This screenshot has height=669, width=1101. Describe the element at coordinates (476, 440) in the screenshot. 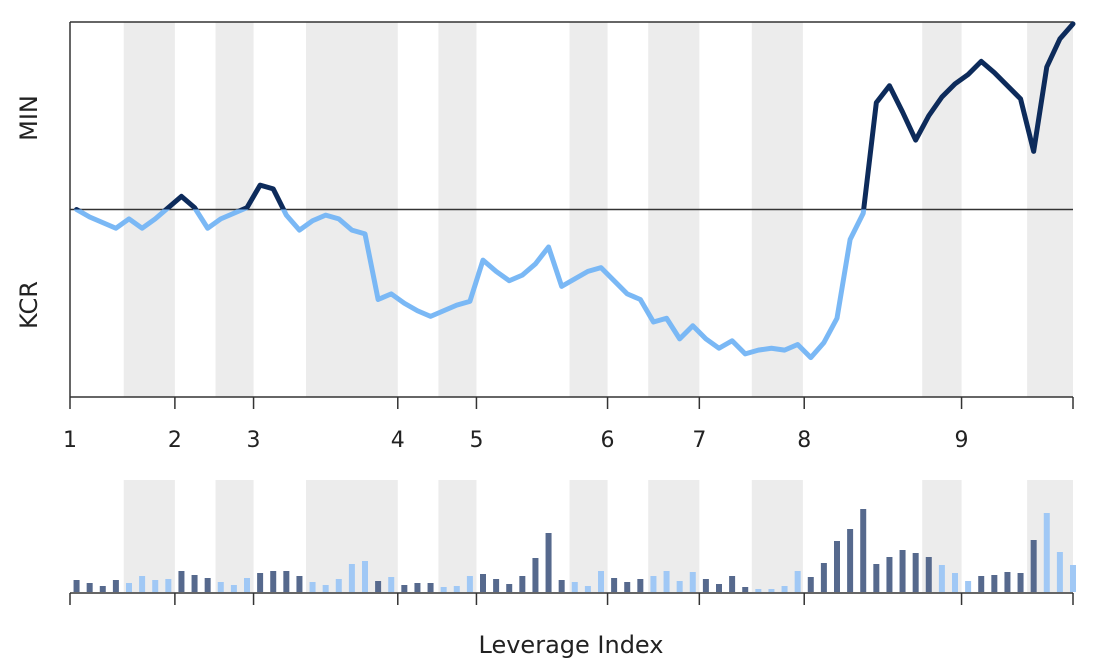

I see `x-tick-label: 5` at that location.